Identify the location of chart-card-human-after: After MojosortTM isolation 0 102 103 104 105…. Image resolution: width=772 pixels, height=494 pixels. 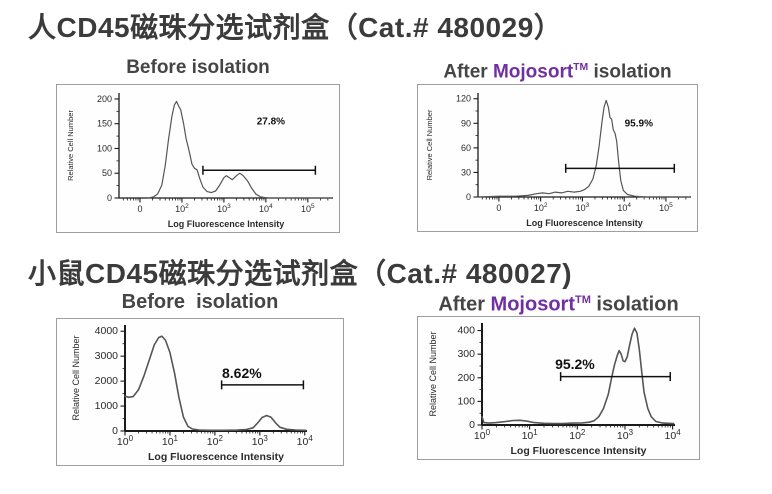
(557, 144).